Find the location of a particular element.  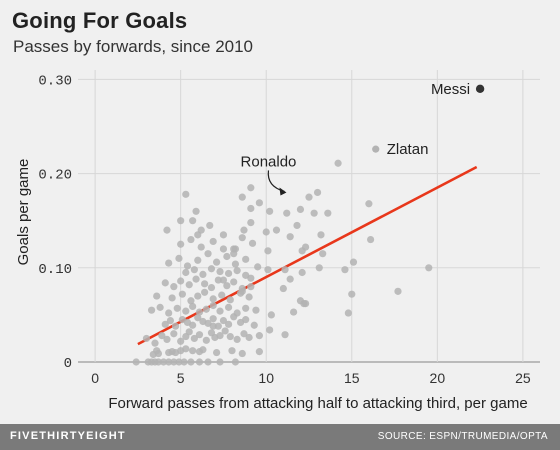

x-tick-label: 10 is located at coordinates (266, 378).